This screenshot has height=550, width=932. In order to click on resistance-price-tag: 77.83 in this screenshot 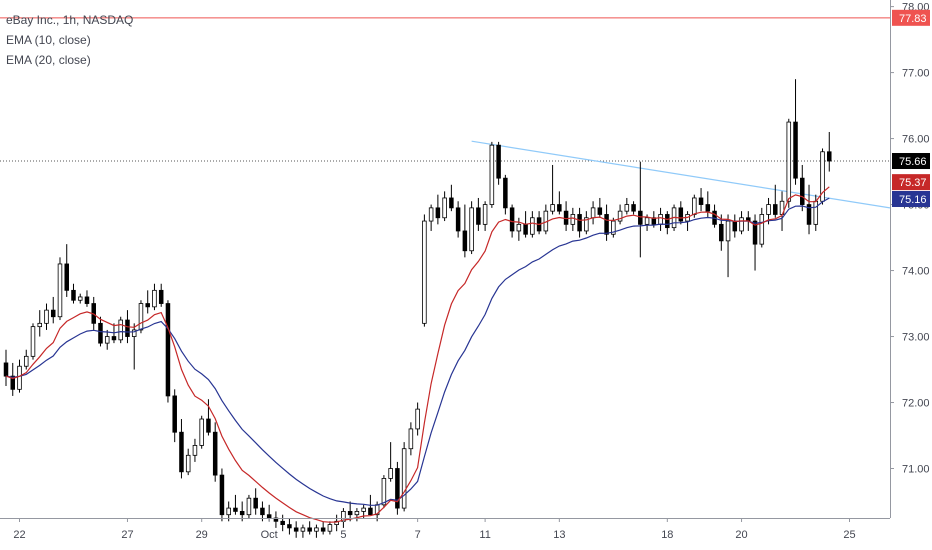, I will do `click(911, 17)`.